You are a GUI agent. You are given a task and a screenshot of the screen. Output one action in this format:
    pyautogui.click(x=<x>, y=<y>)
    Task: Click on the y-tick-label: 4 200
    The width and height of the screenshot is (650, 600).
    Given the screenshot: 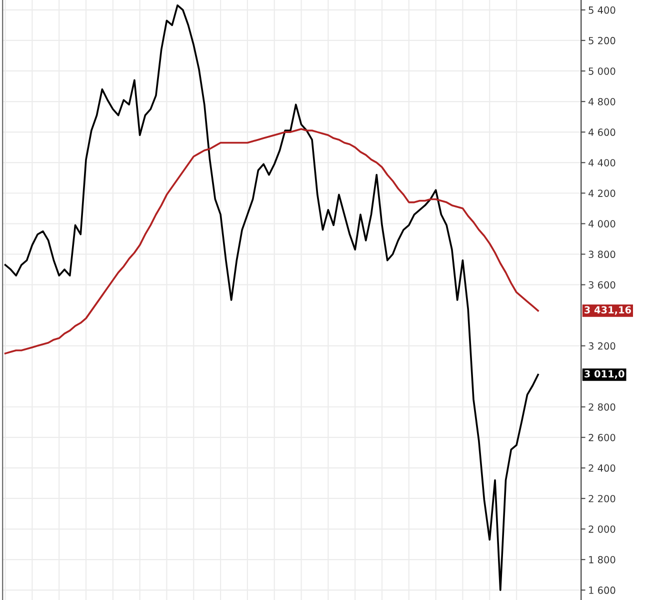 What is the action you would take?
    pyautogui.click(x=602, y=193)
    